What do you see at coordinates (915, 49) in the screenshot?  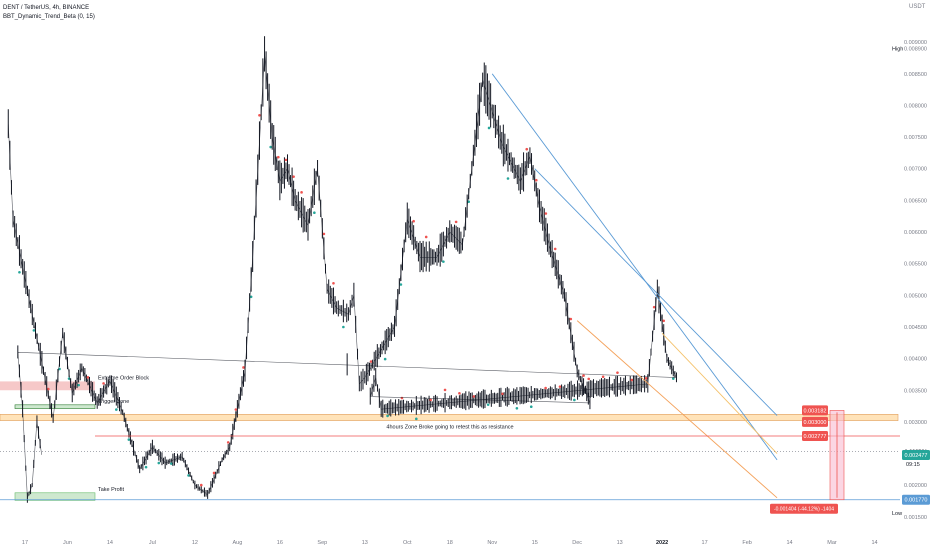 I see `price-tick-label: 0.008900` at bounding box center [915, 49].